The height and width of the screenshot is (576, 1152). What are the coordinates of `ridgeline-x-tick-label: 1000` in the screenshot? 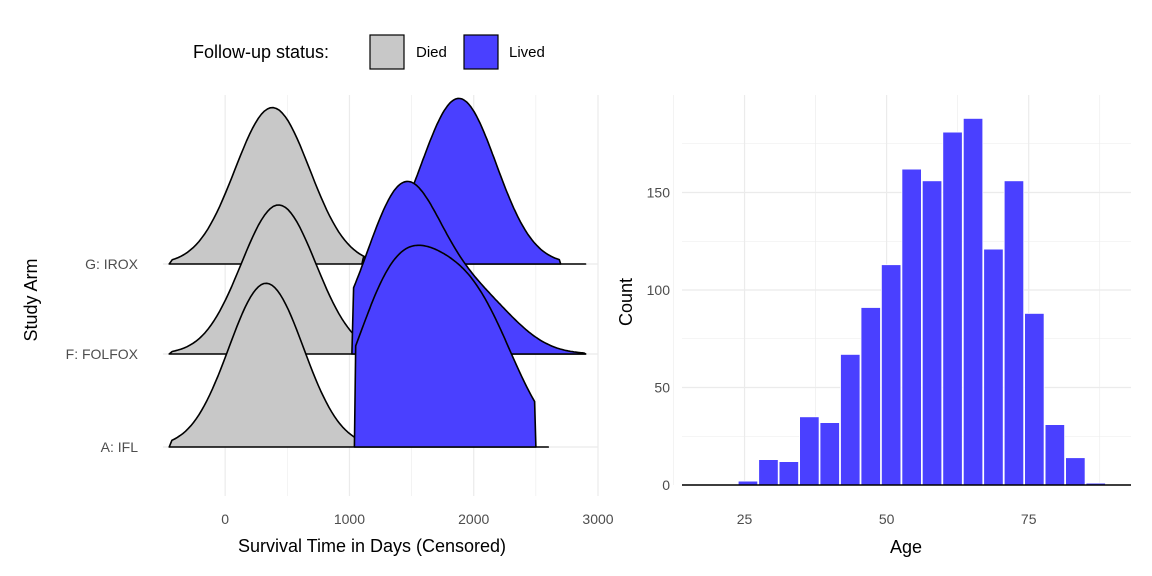 It's located at (349, 519).